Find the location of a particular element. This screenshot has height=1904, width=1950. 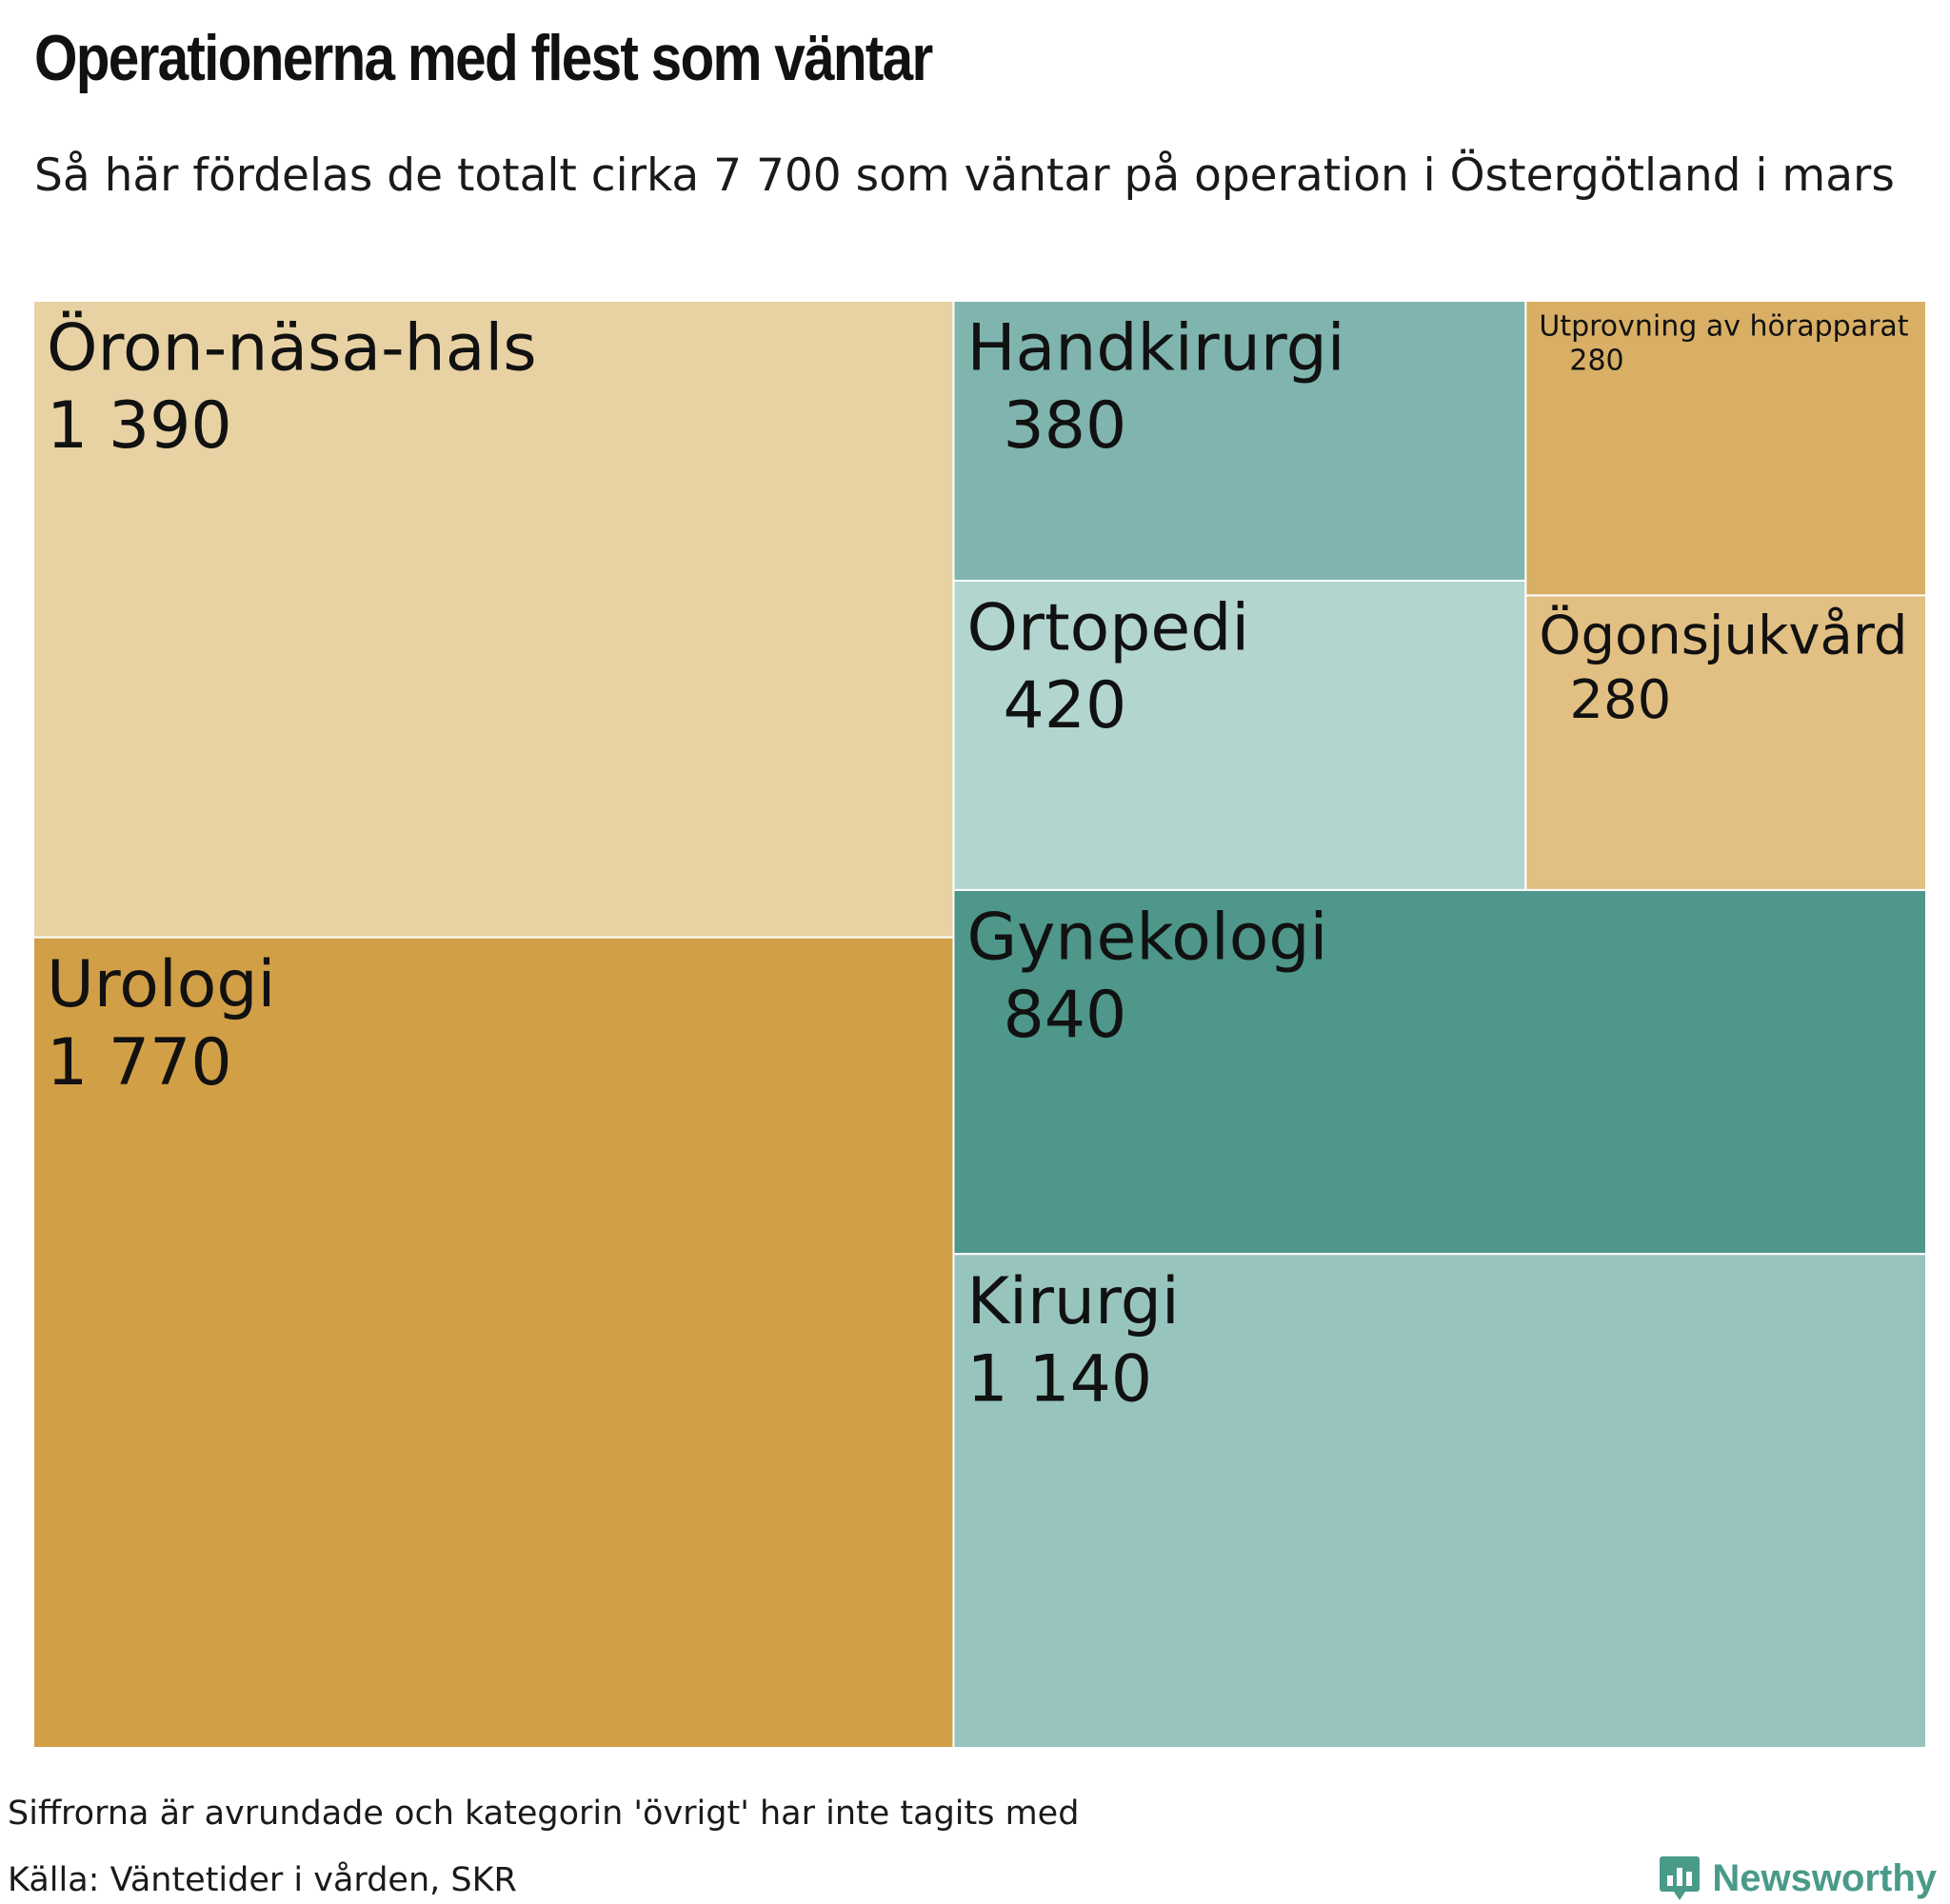

treemap-label-urologi: Urologi is located at coordinates (161, 984).